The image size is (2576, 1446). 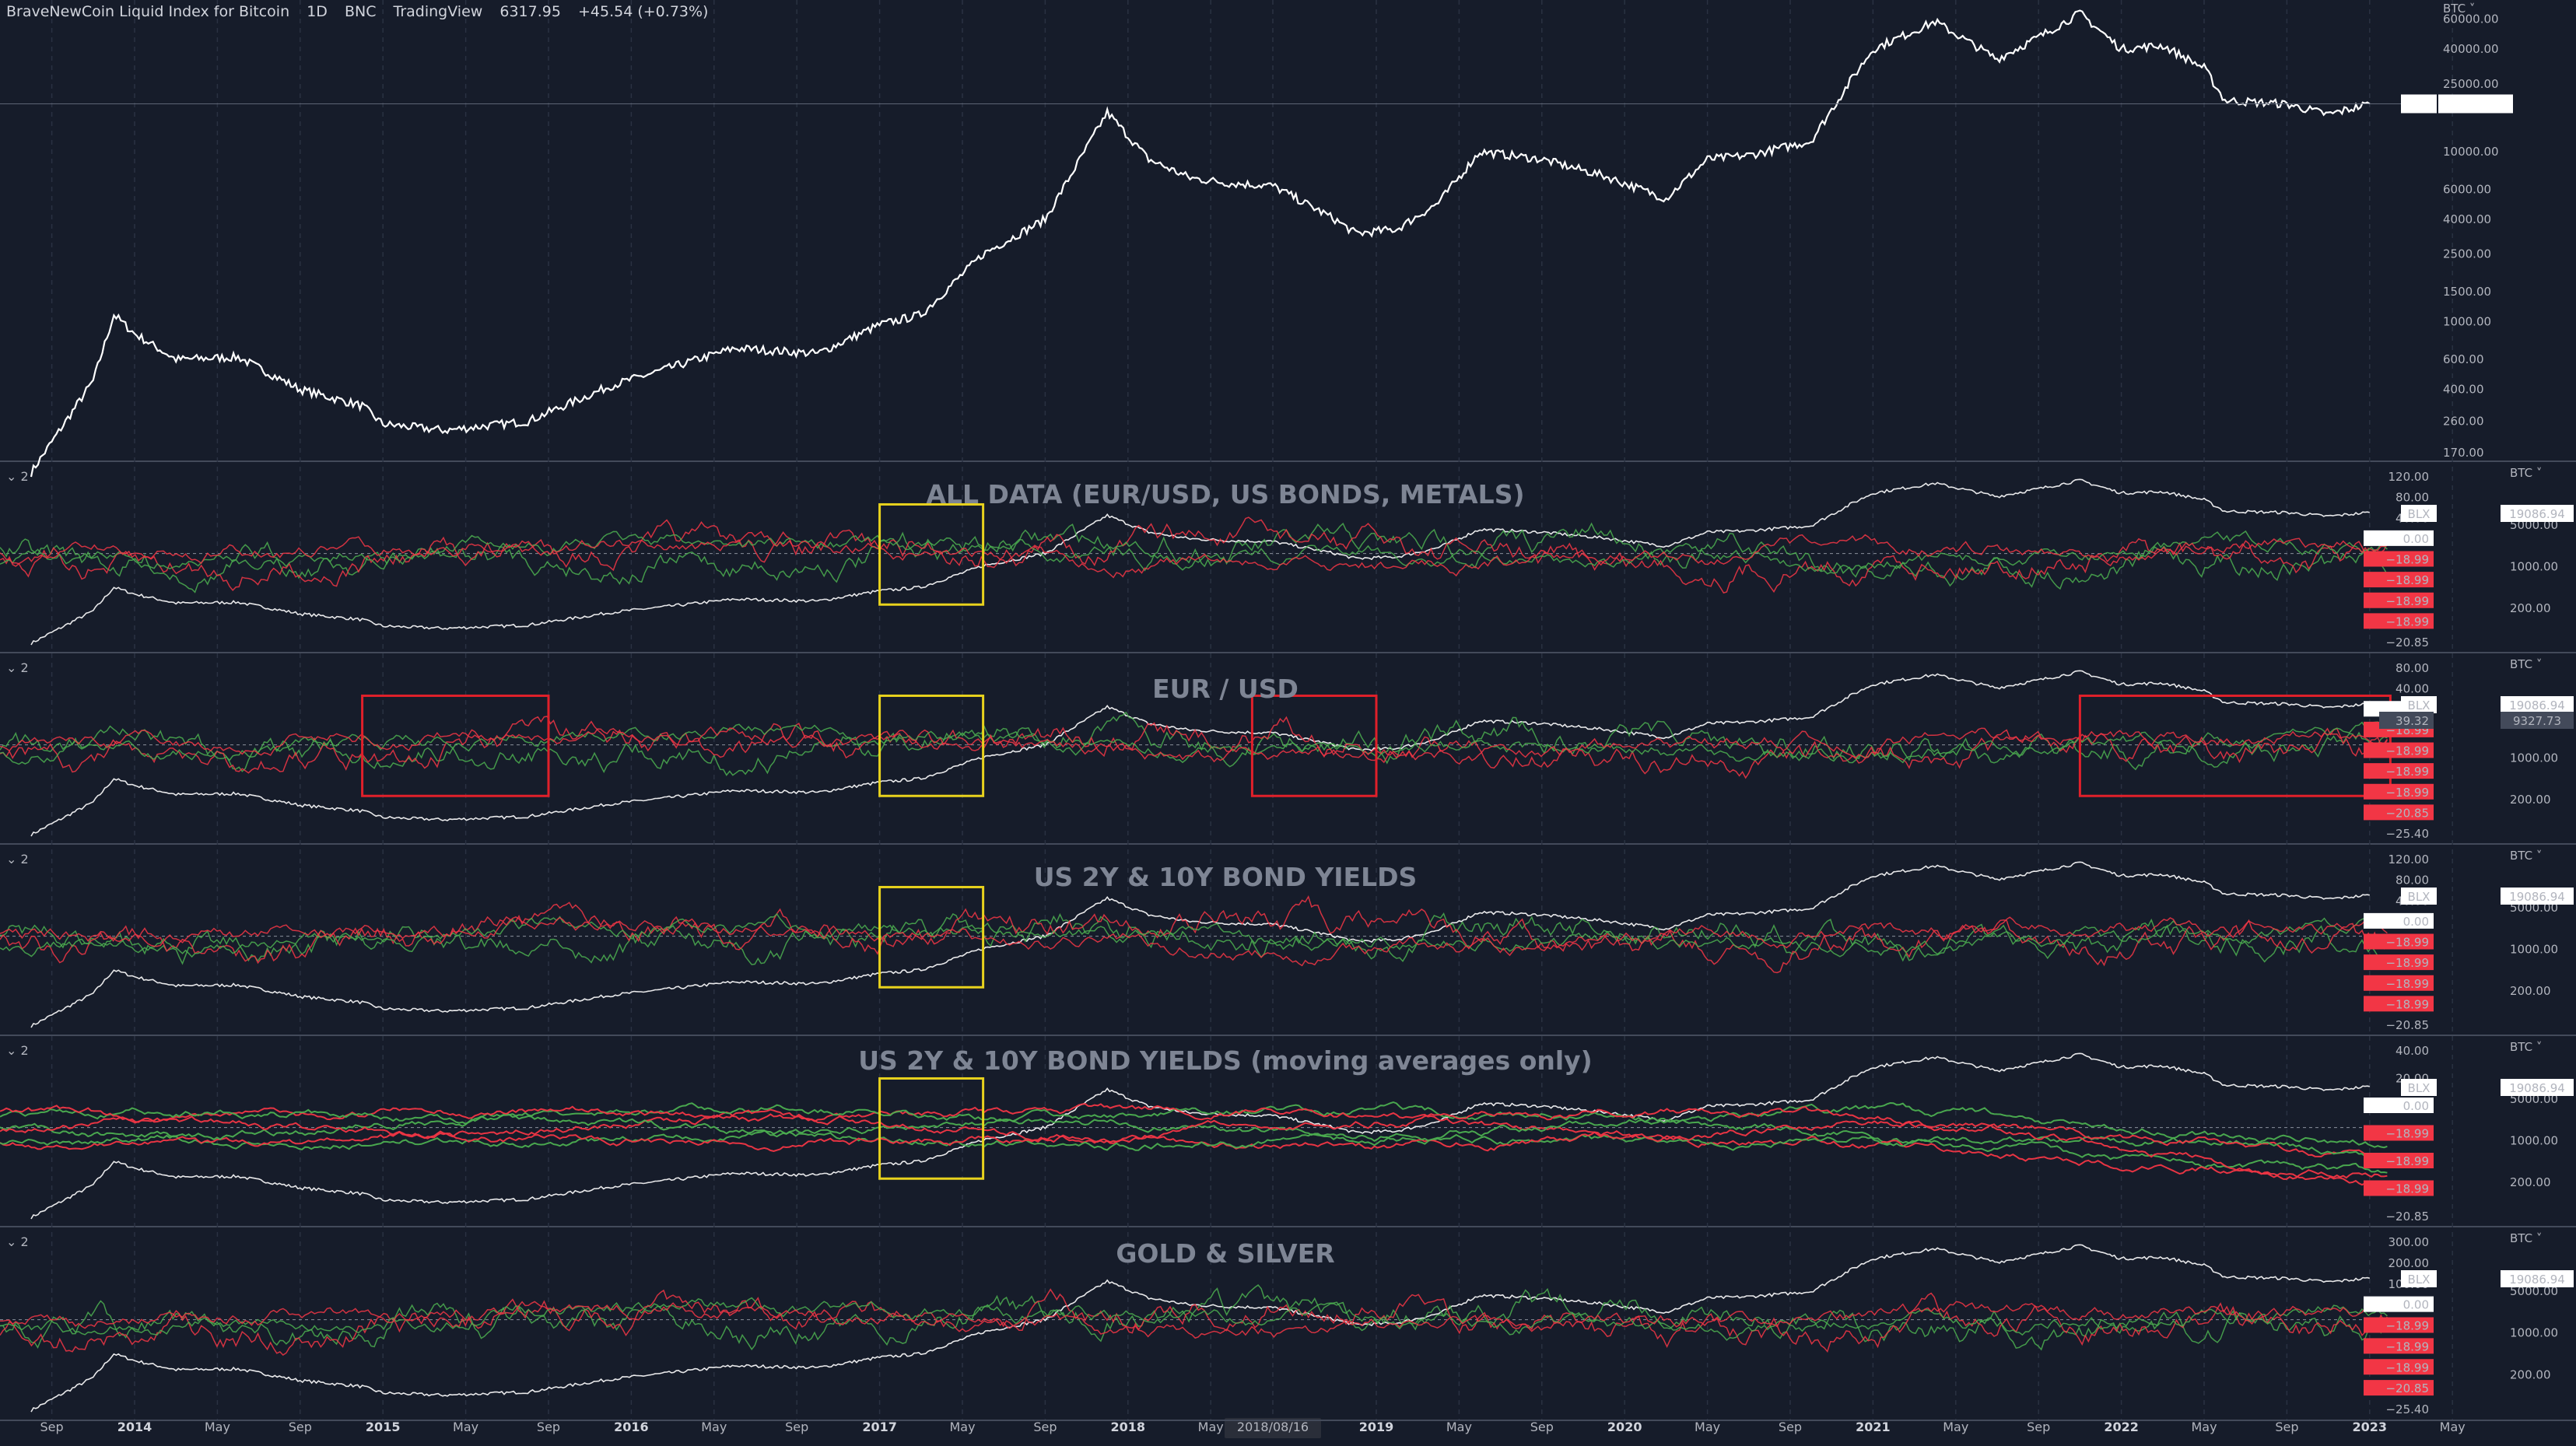 What do you see at coordinates (317, 12) in the screenshot?
I see `interval-label: 1D` at bounding box center [317, 12].